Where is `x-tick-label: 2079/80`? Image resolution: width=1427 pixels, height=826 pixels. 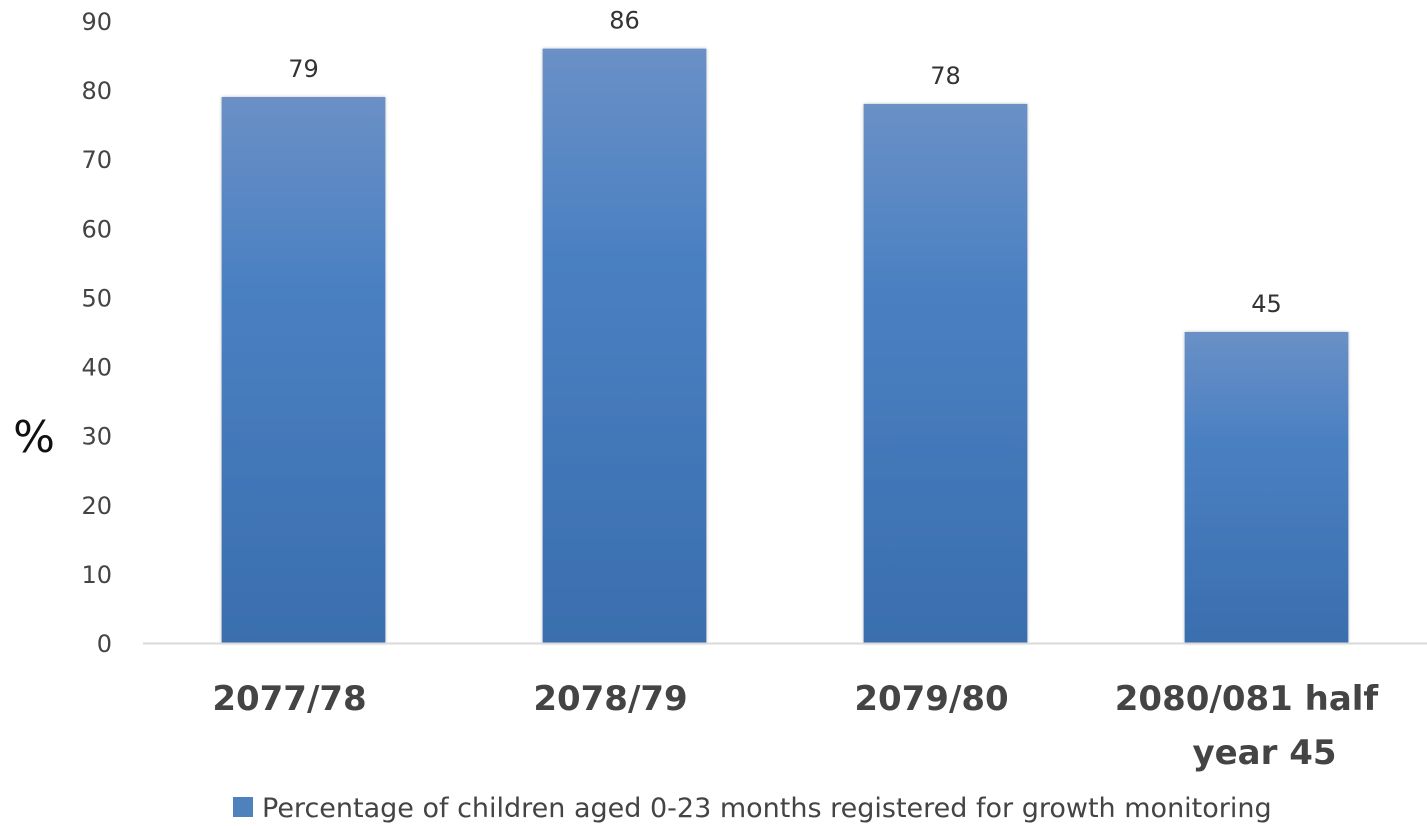 x-tick-label: 2079/80 is located at coordinates (931, 699).